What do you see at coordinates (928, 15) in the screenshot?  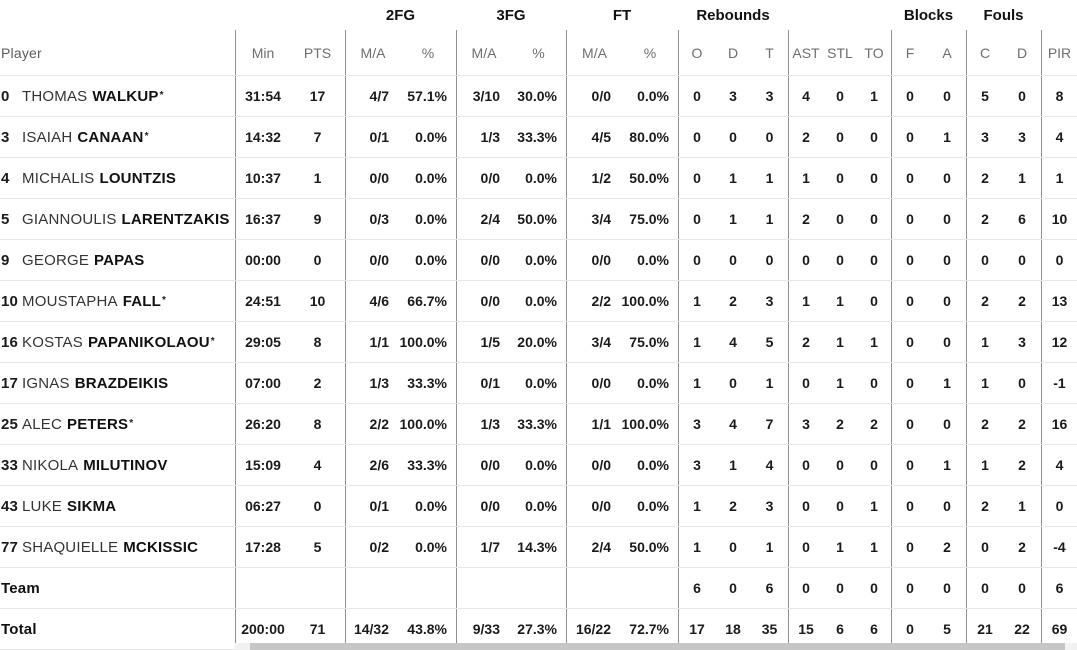 I see `group-label-blocks: Blocks` at bounding box center [928, 15].